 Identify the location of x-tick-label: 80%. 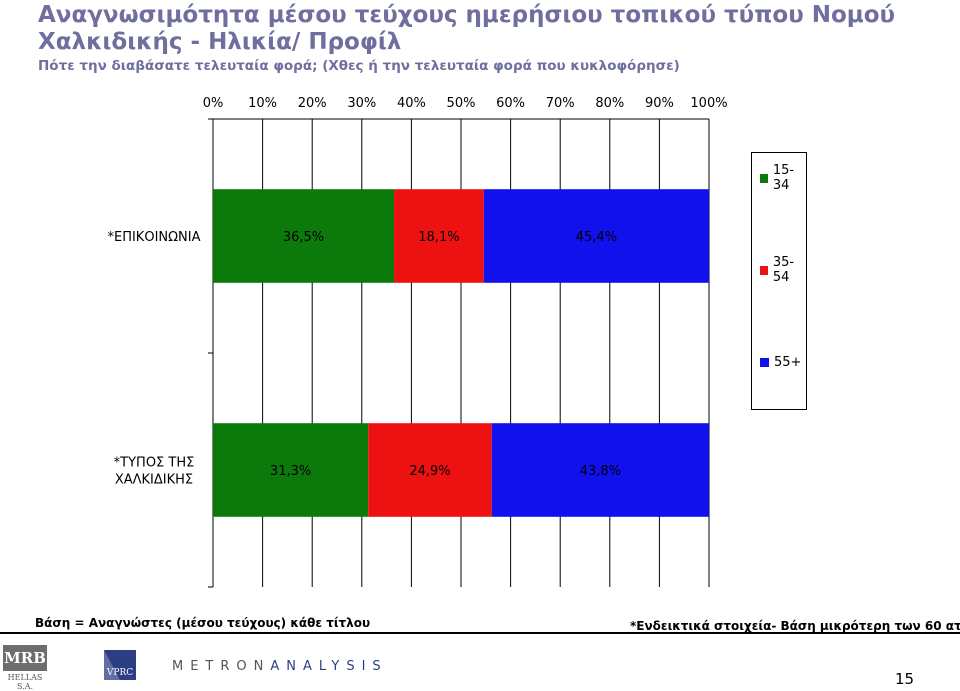
(609, 103).